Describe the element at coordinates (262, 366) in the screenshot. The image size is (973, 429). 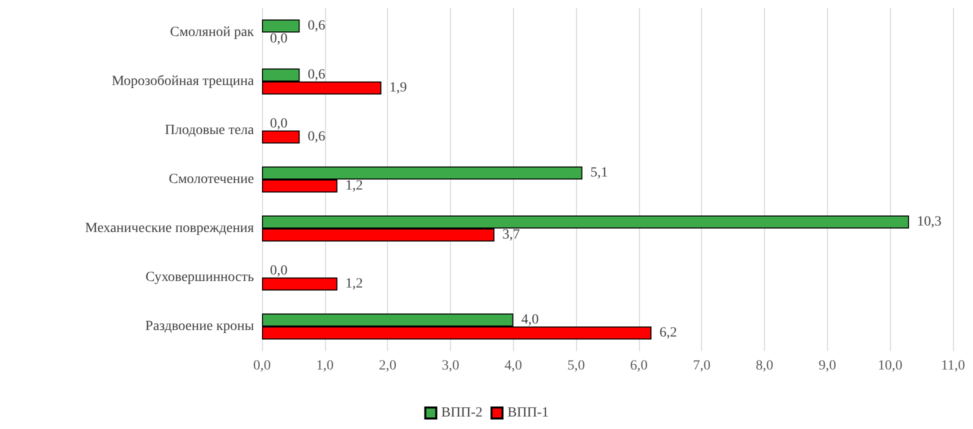
I see `x-tick-label: 0,0` at that location.